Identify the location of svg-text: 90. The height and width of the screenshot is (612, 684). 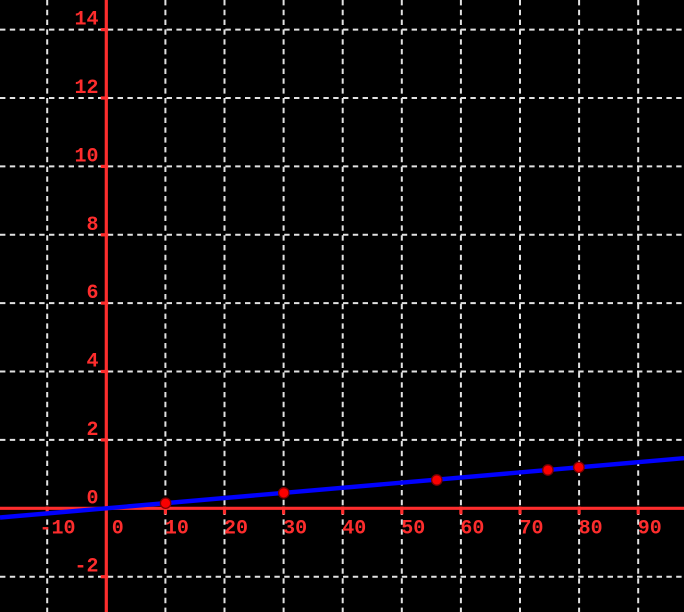
(650, 528).